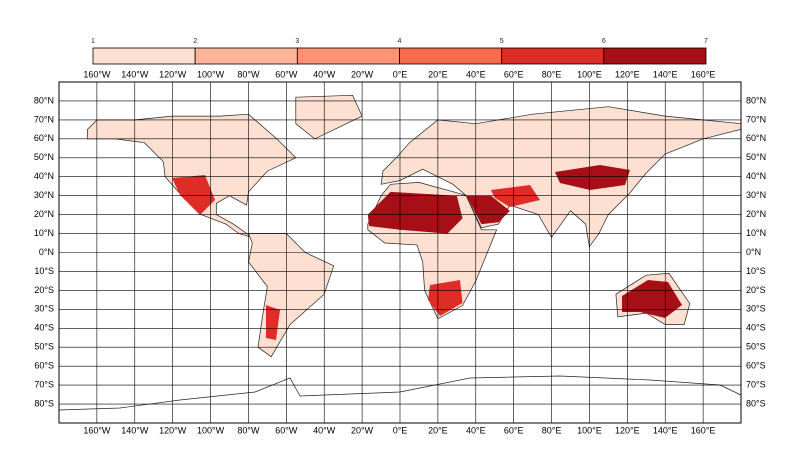  I want to click on north-america, so click(192, 175).